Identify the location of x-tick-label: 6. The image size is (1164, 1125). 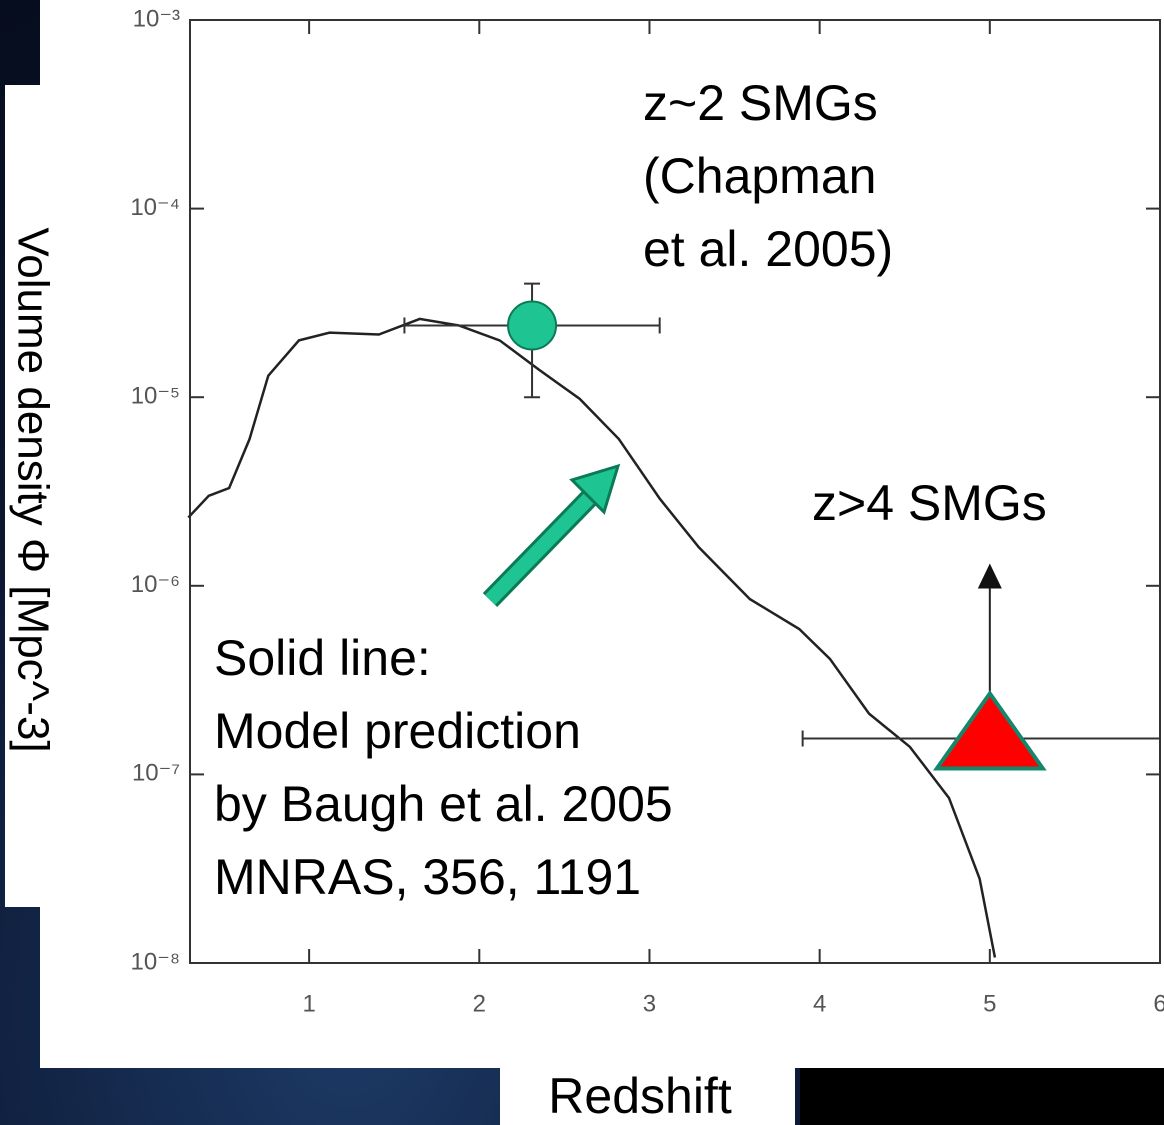
(1158, 1003).